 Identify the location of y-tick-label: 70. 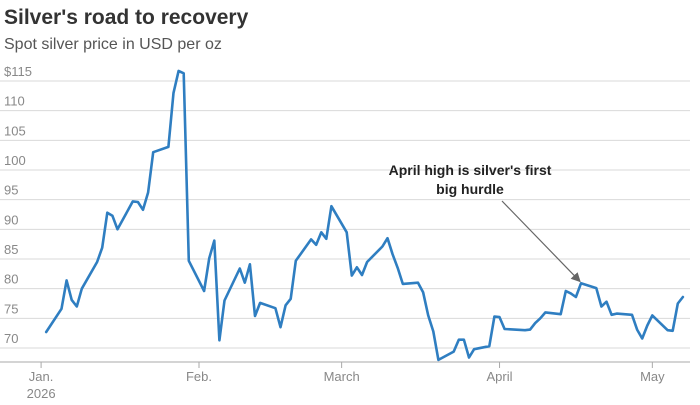
(11, 338).